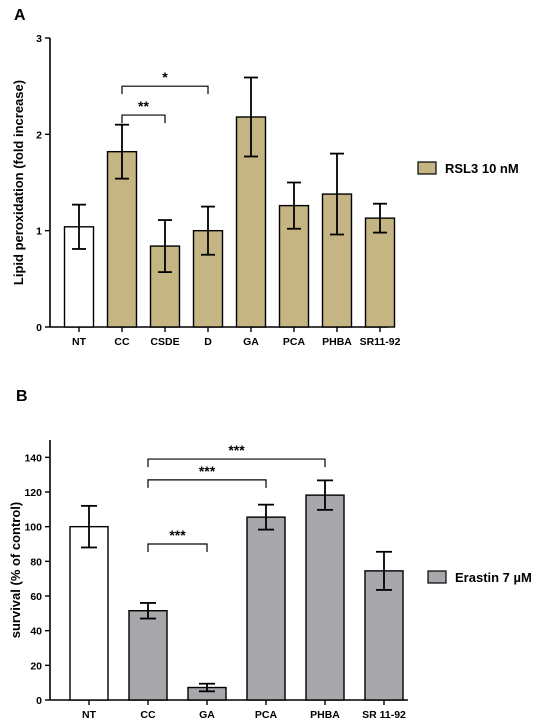  Describe the element at coordinates (36, 632) in the screenshot. I see `y-tick-label-b: 40` at that location.